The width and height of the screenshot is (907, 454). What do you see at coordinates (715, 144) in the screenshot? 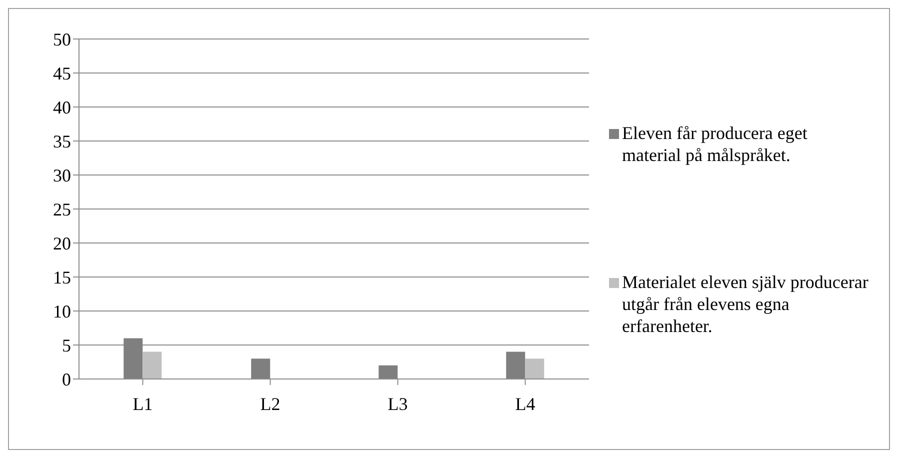
I see `legend-label: Eleven får producera eget material på målspråket.` at bounding box center [715, 144].